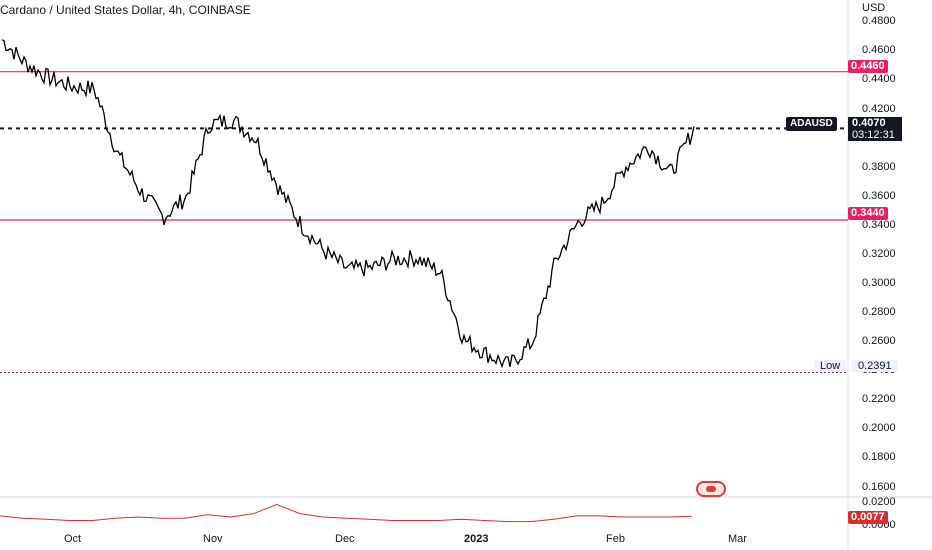 Image resolution: width=932 pixels, height=550 pixels. What do you see at coordinates (737, 539) in the screenshot?
I see `time-tick-label: Mar` at bounding box center [737, 539].